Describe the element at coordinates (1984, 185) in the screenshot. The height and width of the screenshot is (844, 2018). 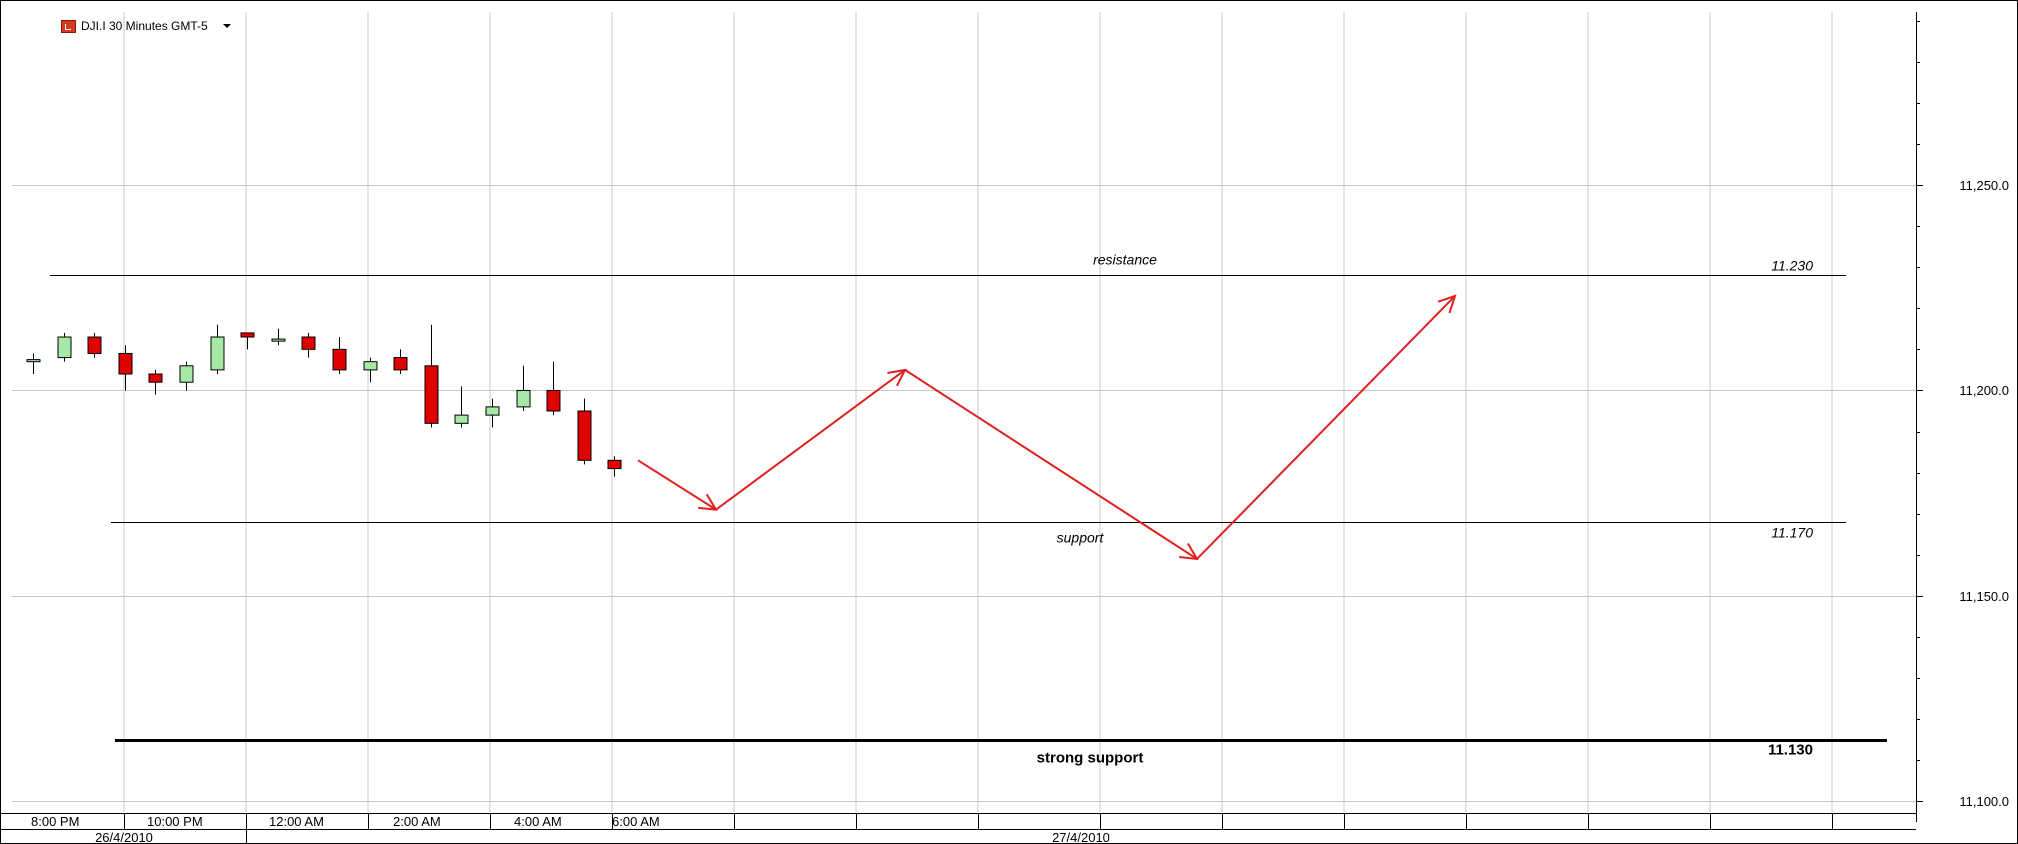
I see `price-tick-label: 11,250.0` at that location.